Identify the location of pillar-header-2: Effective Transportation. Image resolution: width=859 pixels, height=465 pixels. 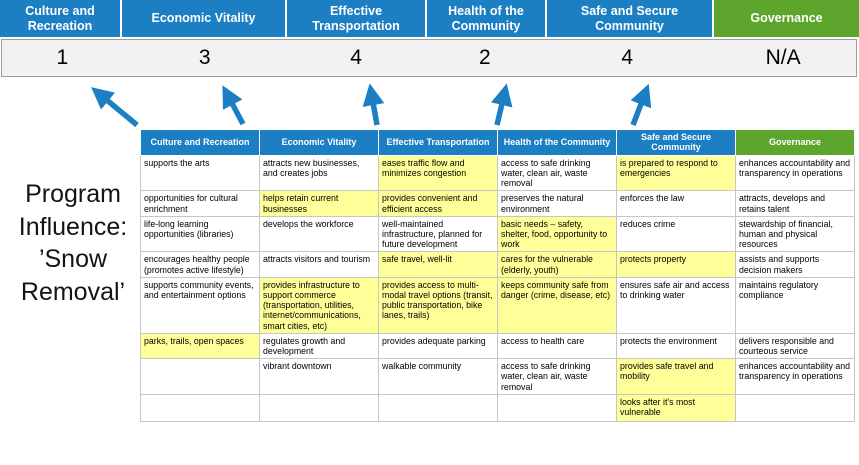
(356, 18).